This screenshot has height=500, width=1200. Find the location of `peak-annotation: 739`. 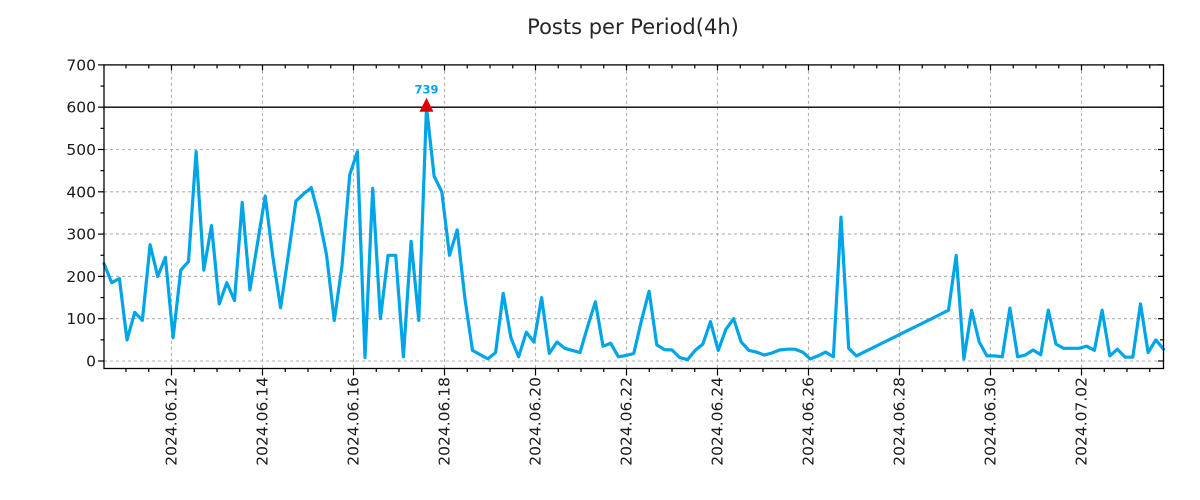

peak-annotation: 739 is located at coordinates (426, 97).